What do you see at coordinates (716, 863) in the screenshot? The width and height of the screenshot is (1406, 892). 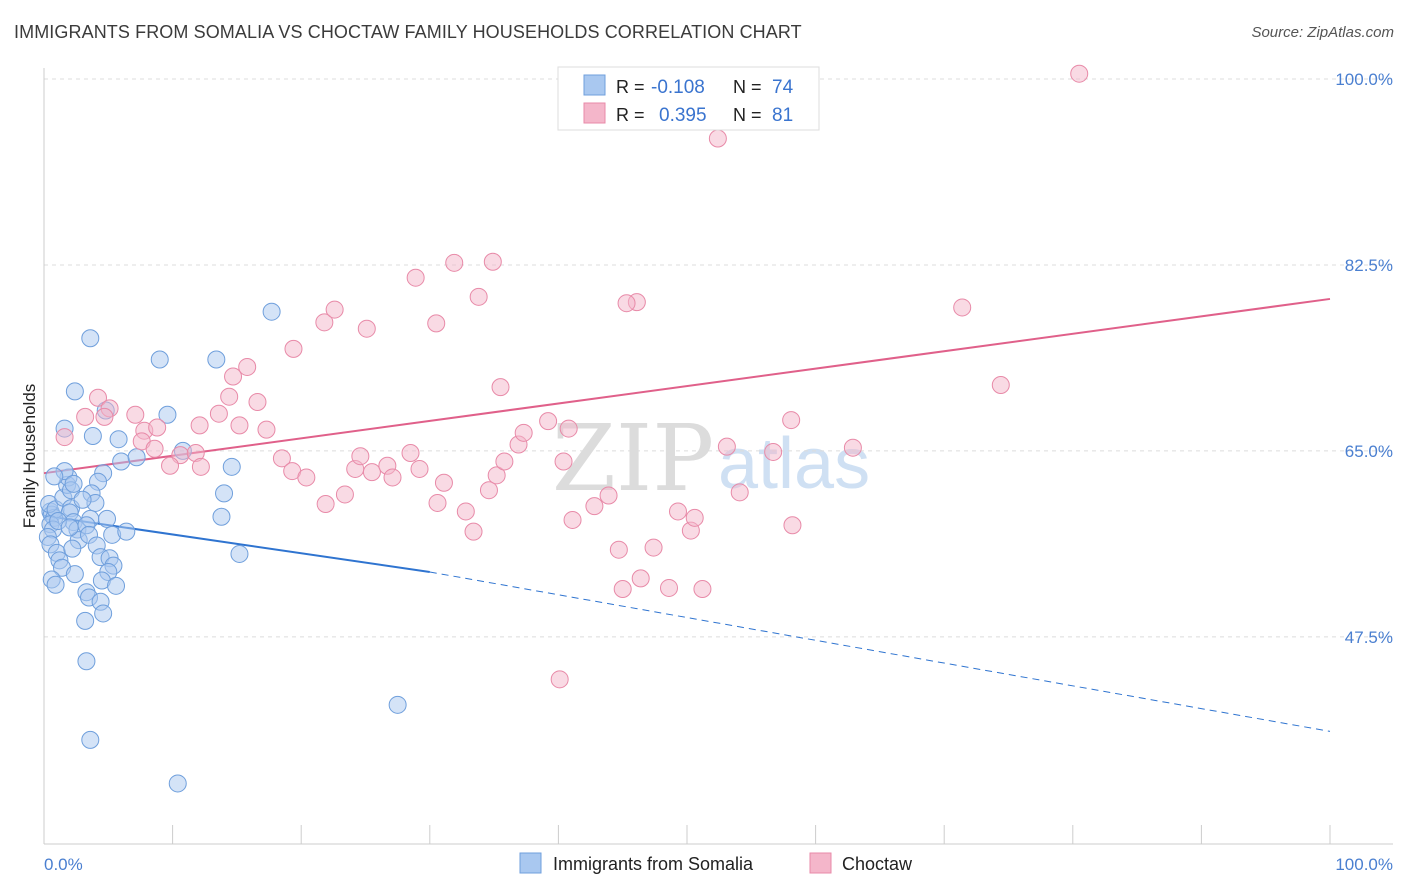 I see `series-legend: Immigrants from Somalia Choctaw` at bounding box center [716, 863].